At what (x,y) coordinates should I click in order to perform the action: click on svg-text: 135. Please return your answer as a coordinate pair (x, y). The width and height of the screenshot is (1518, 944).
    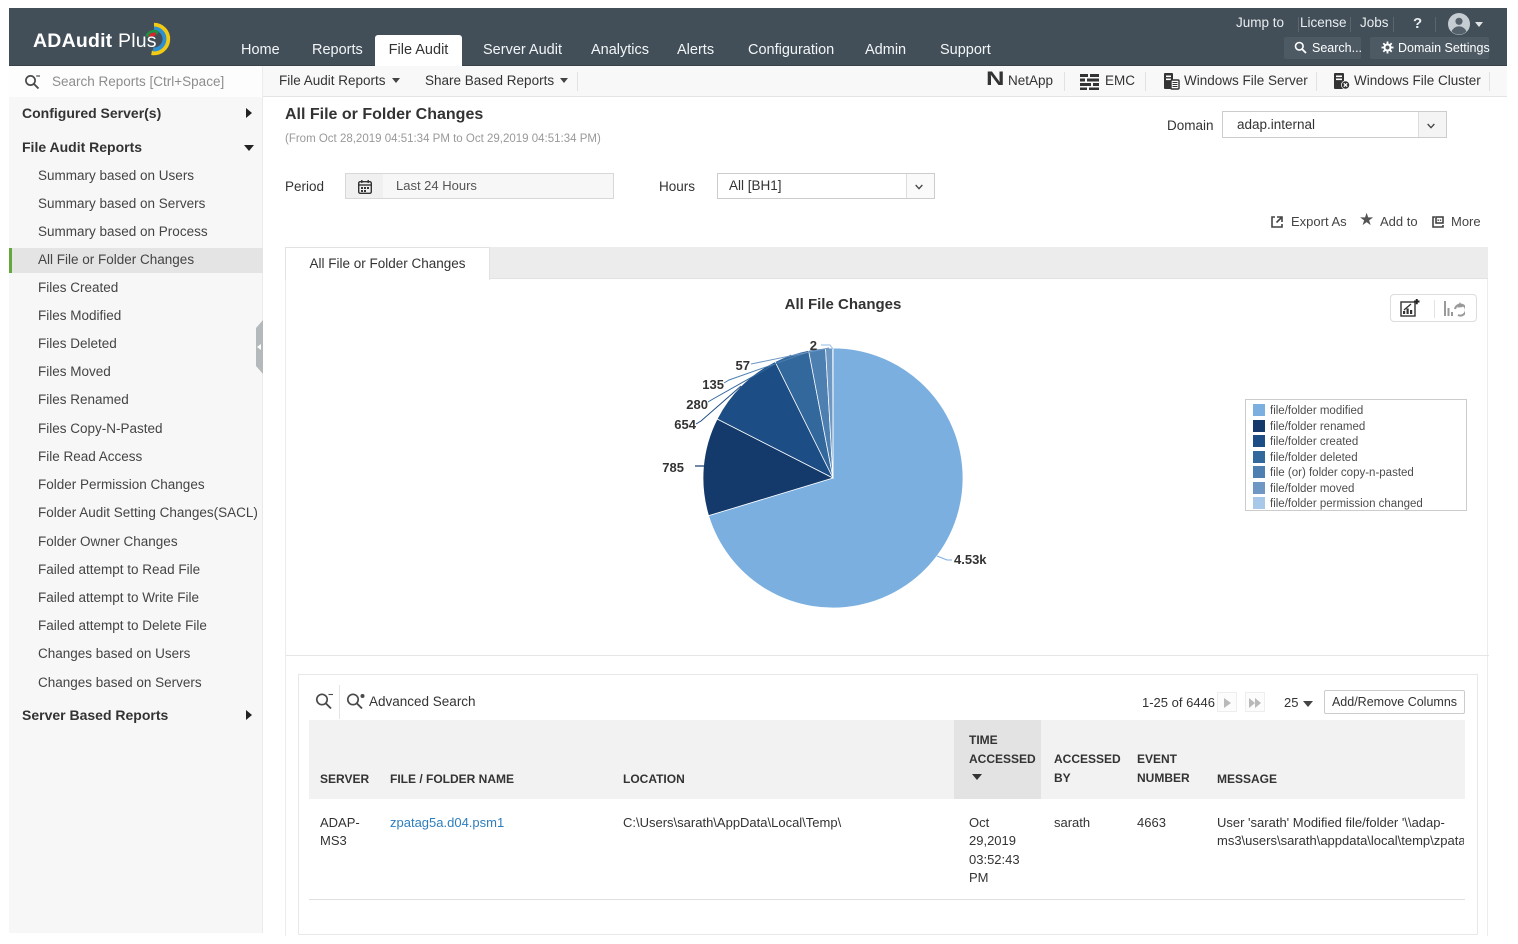
    Looking at the image, I should click on (713, 384).